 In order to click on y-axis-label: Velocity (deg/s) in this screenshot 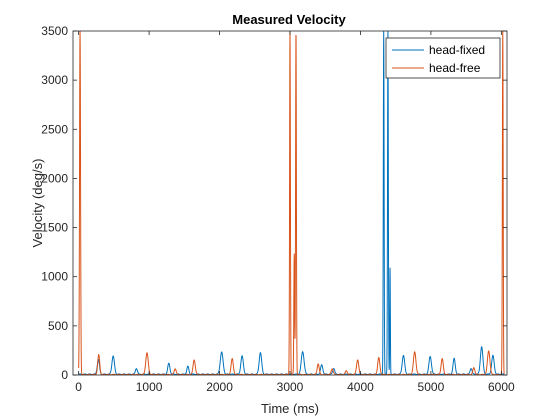, I will do `click(37, 203)`.